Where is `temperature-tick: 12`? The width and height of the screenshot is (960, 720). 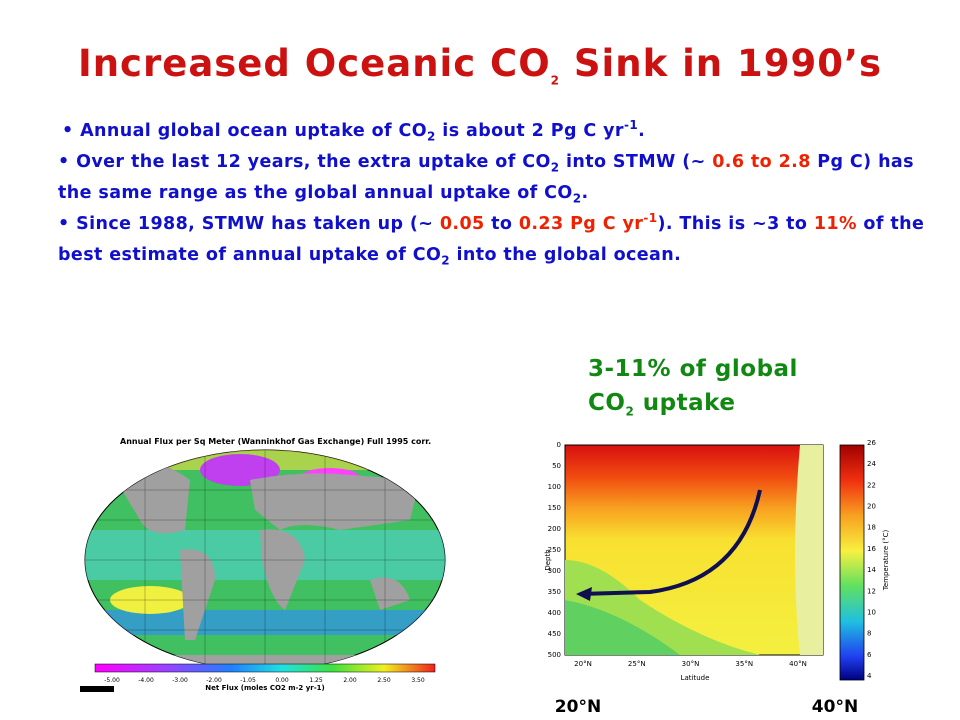 temperature-tick: 12 is located at coordinates (871, 591).